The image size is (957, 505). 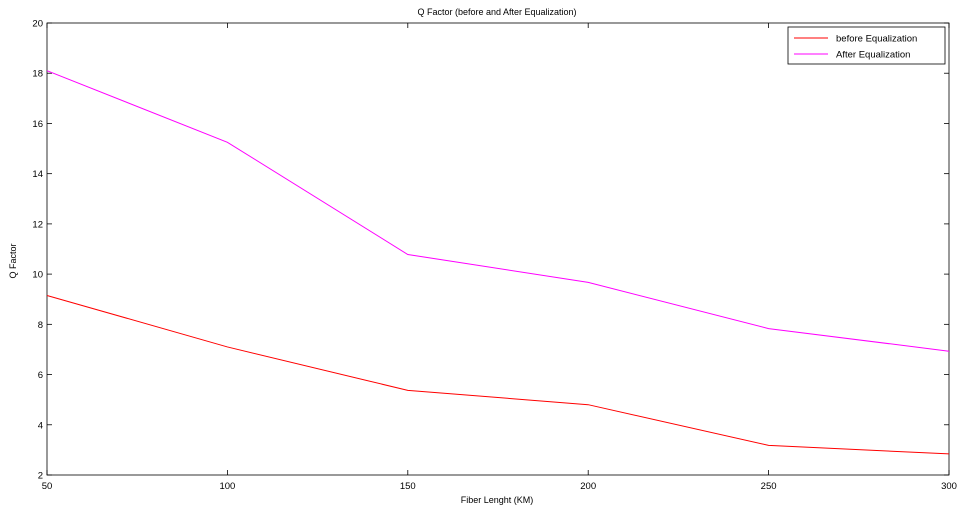 What do you see at coordinates (37, 275) in the screenshot?
I see `y-tick-label: 10` at bounding box center [37, 275].